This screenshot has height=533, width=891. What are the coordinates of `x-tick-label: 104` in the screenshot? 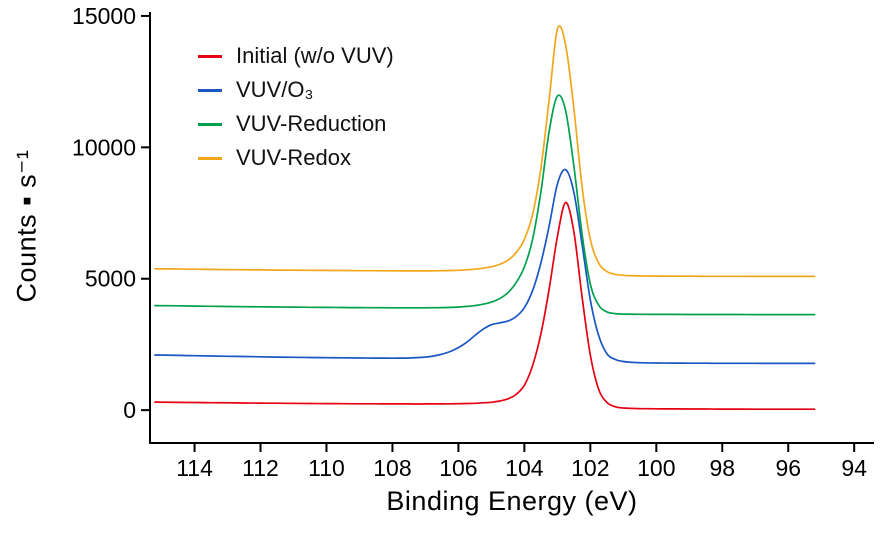 It's located at (524, 468).